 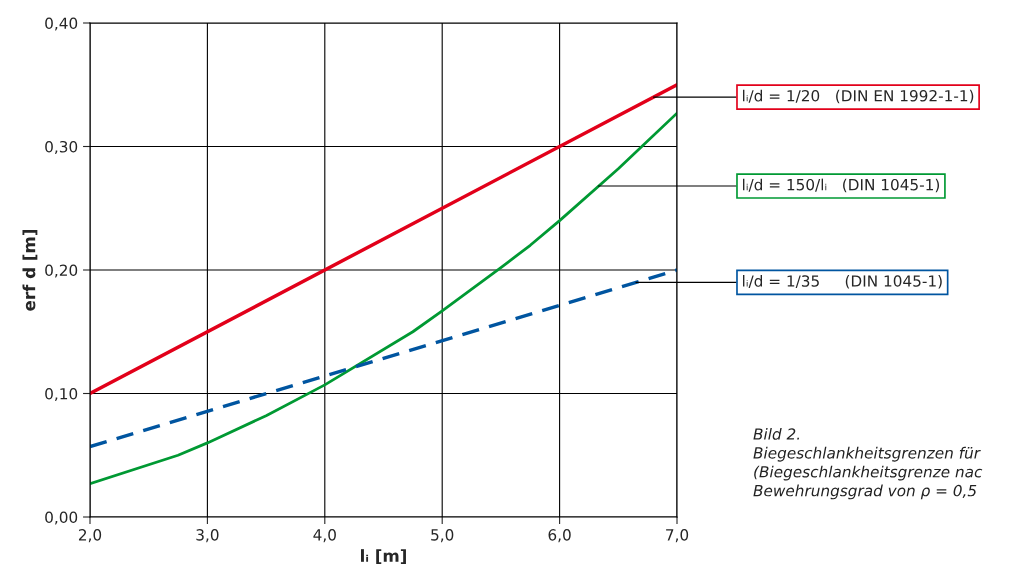 What do you see at coordinates (30, 270) in the screenshot?
I see `y-axis-title: erf d [m]` at bounding box center [30, 270].